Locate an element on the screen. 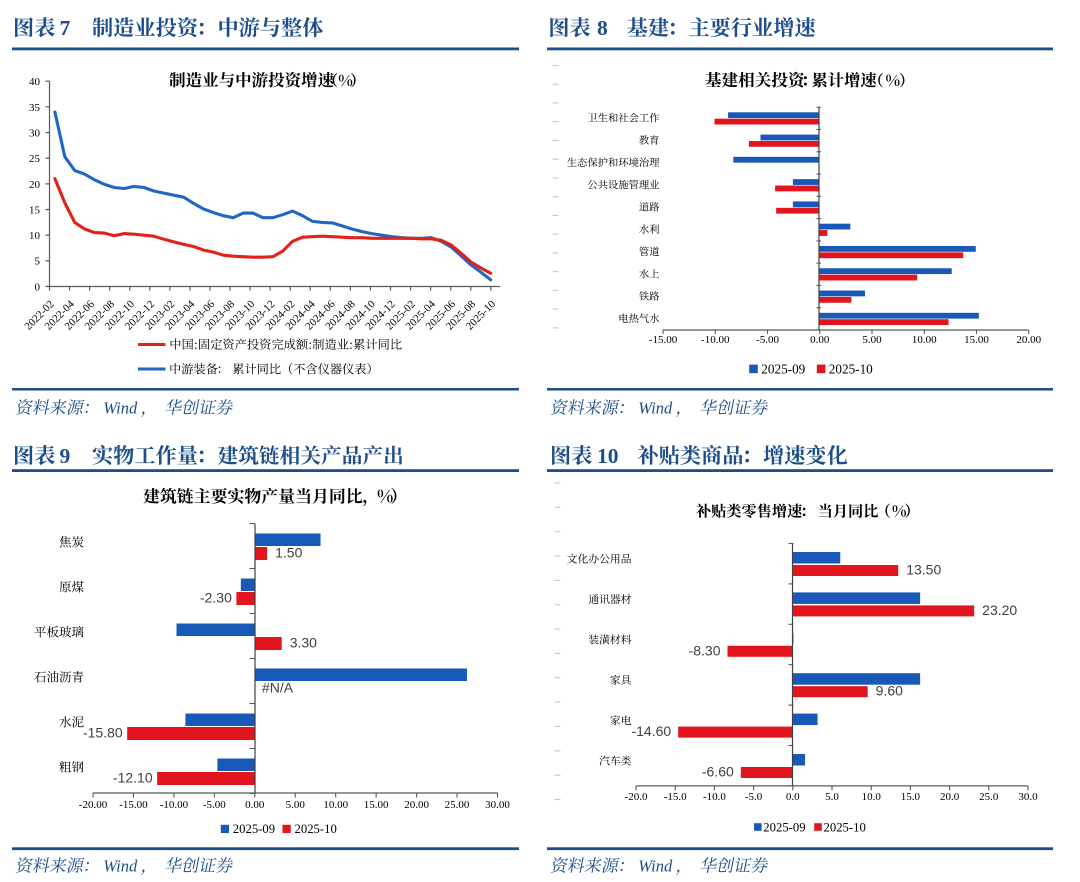  svg-text: 10.0 is located at coordinates (872, 797).